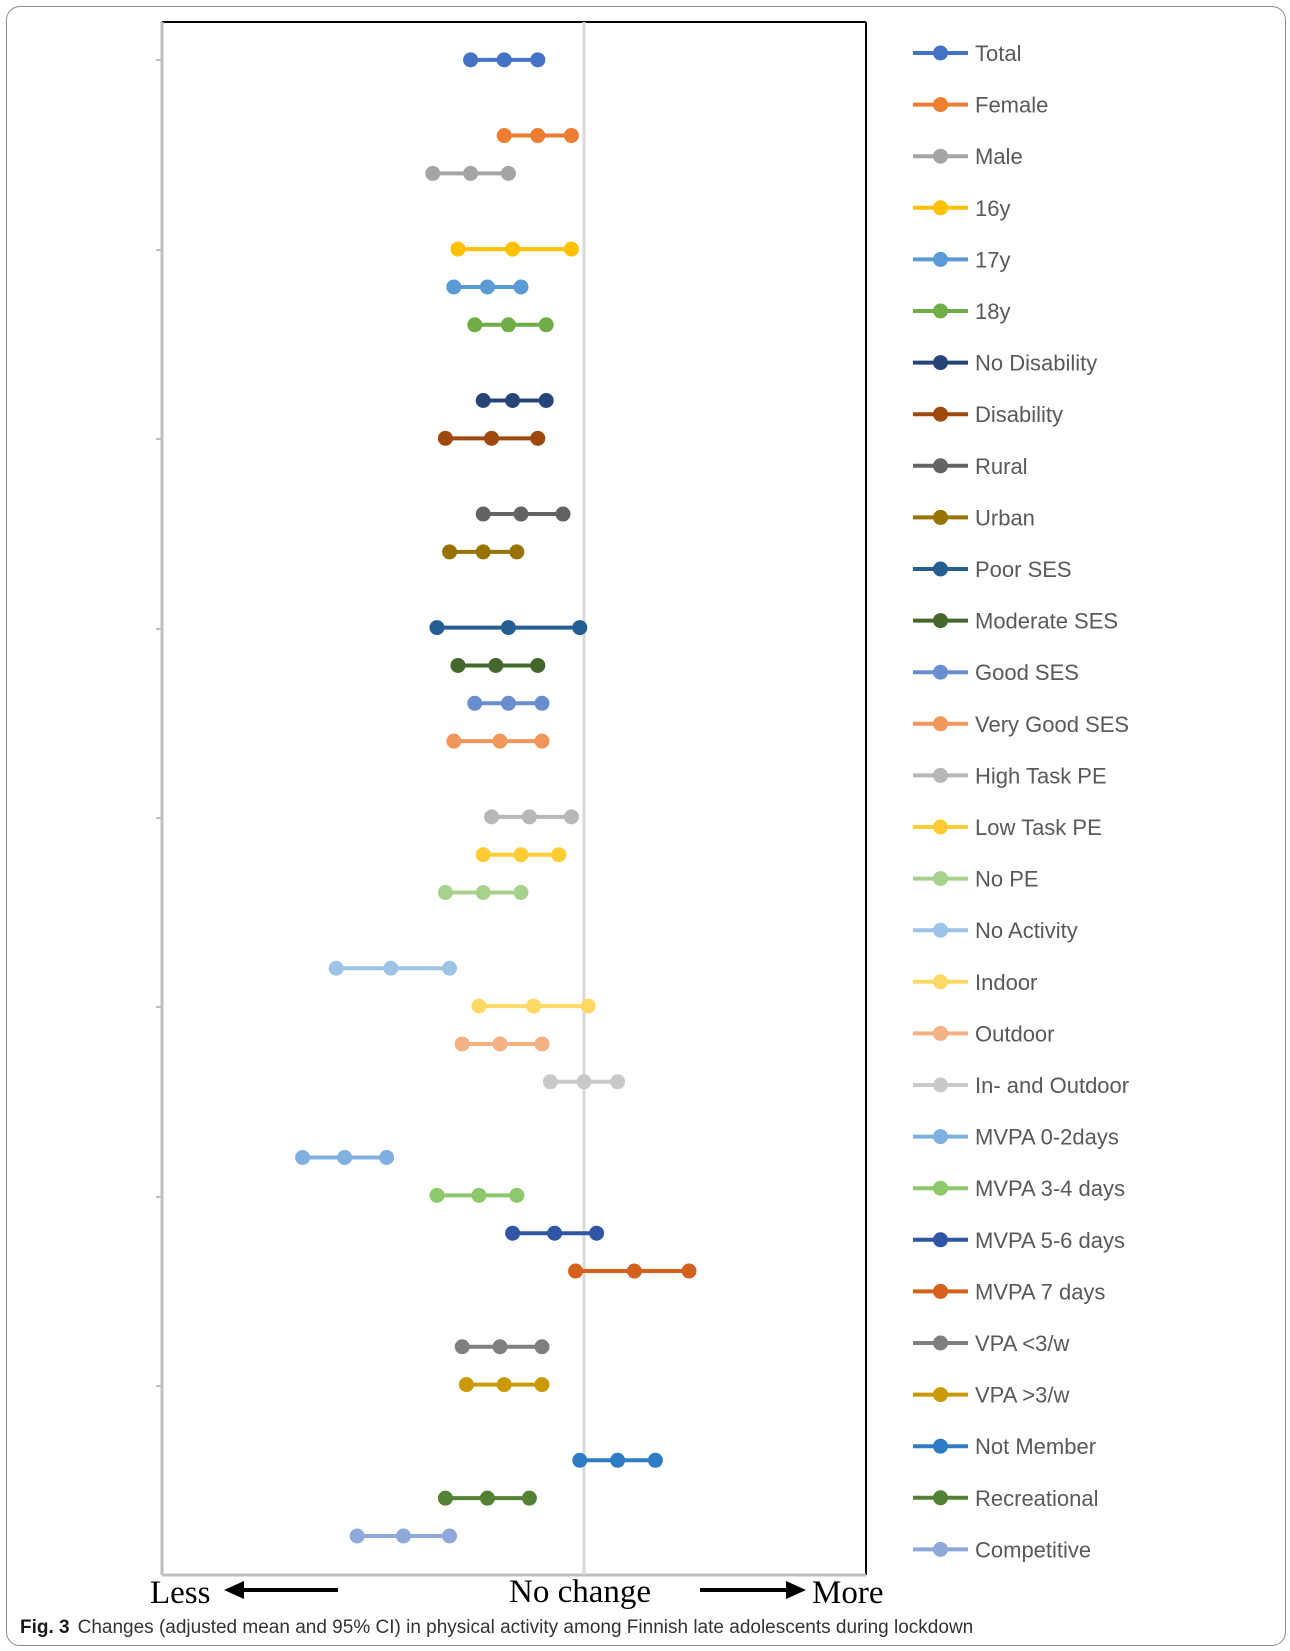 The height and width of the screenshot is (1651, 1290). I want to click on series-low-task-pe, so click(521, 855).